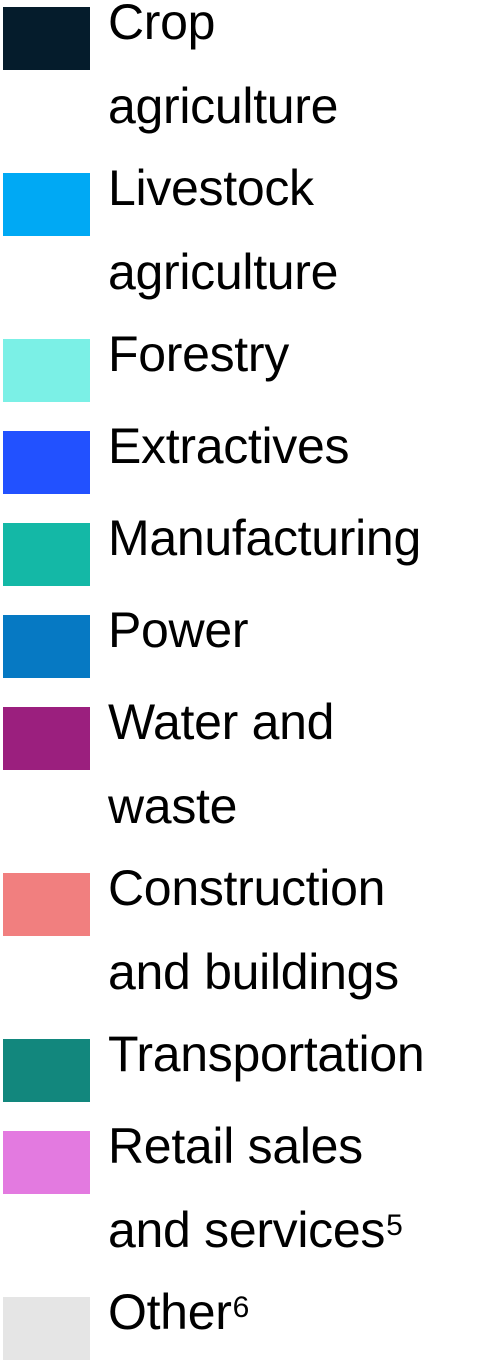  Describe the element at coordinates (221, 764) in the screenshot. I see `legend-label: Water and waste` at that location.